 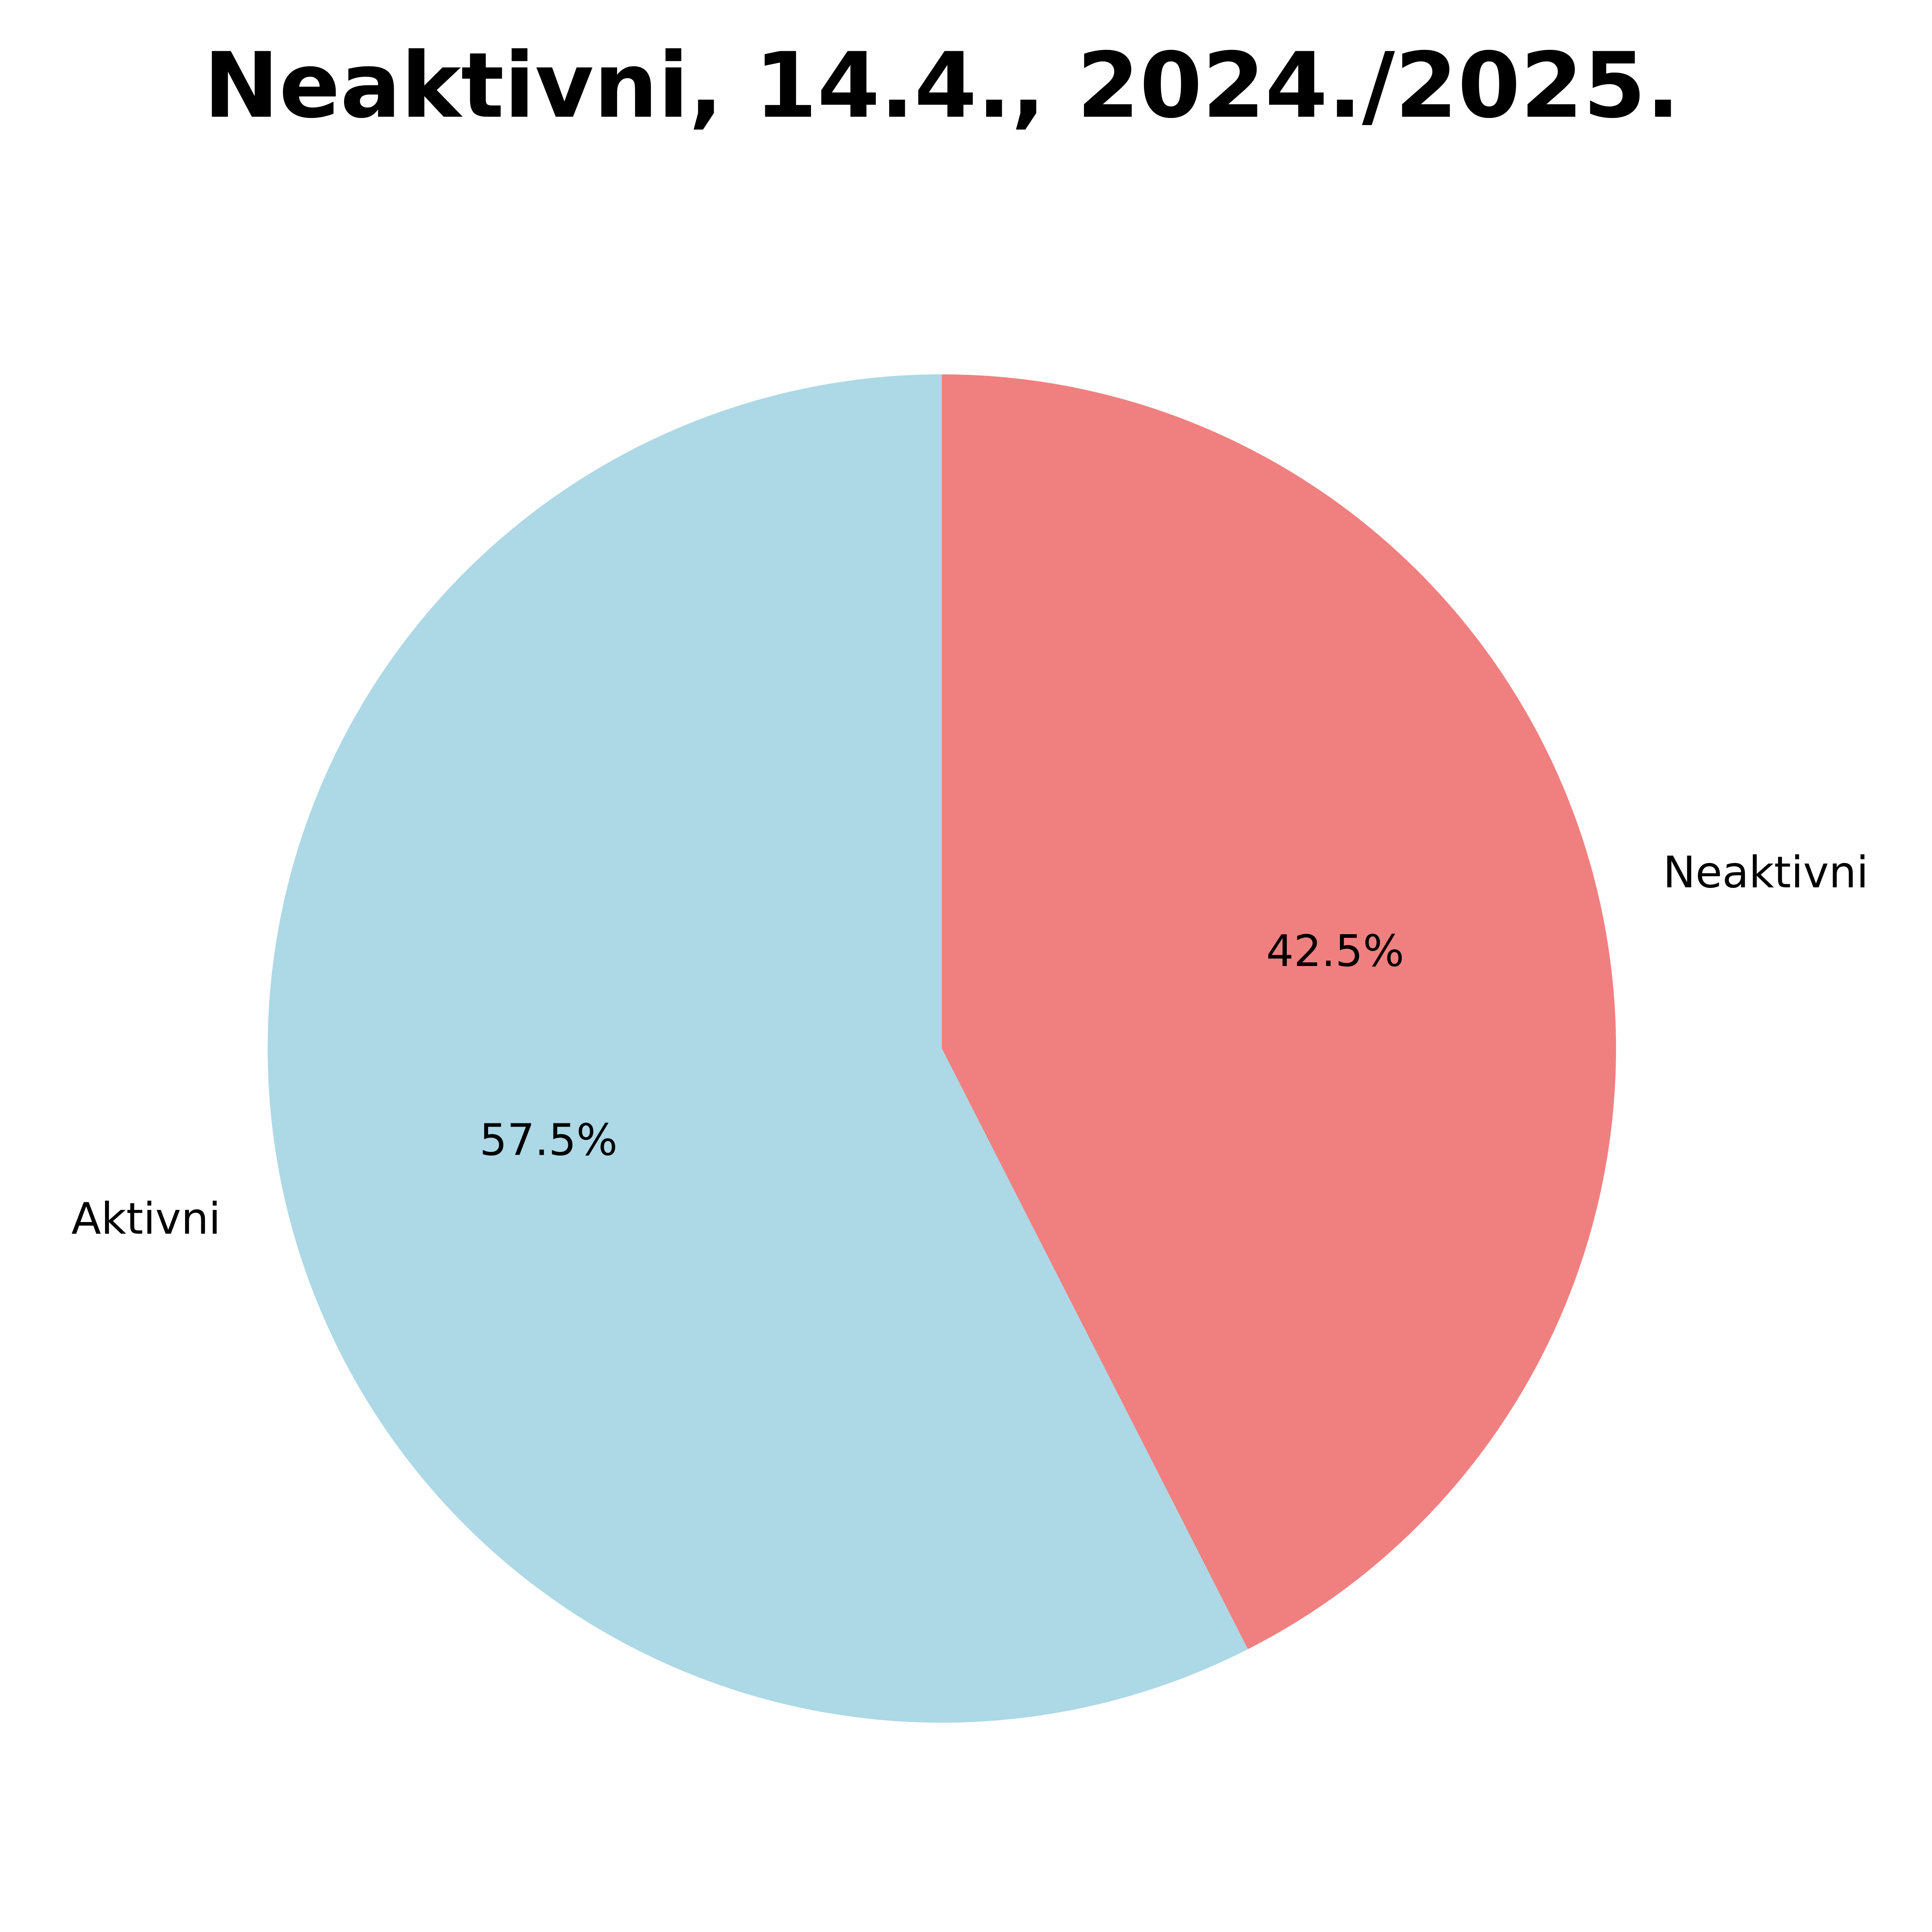 I want to click on slice-label-neaktivni: Neaktivni, so click(x=1766, y=873).